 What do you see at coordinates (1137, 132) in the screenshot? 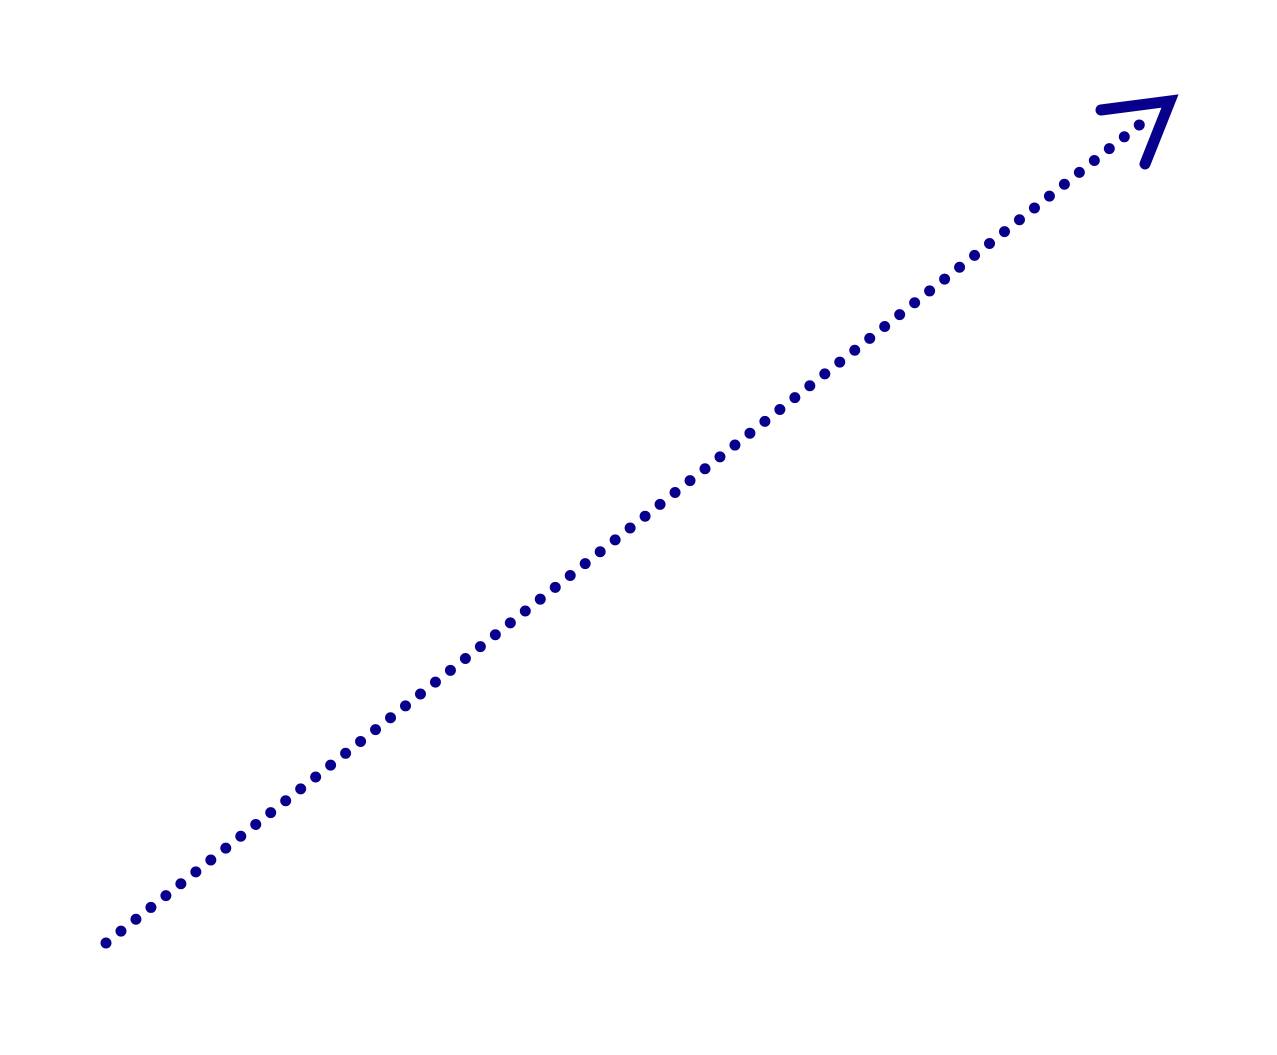
I see `arrow-head` at bounding box center [1137, 132].